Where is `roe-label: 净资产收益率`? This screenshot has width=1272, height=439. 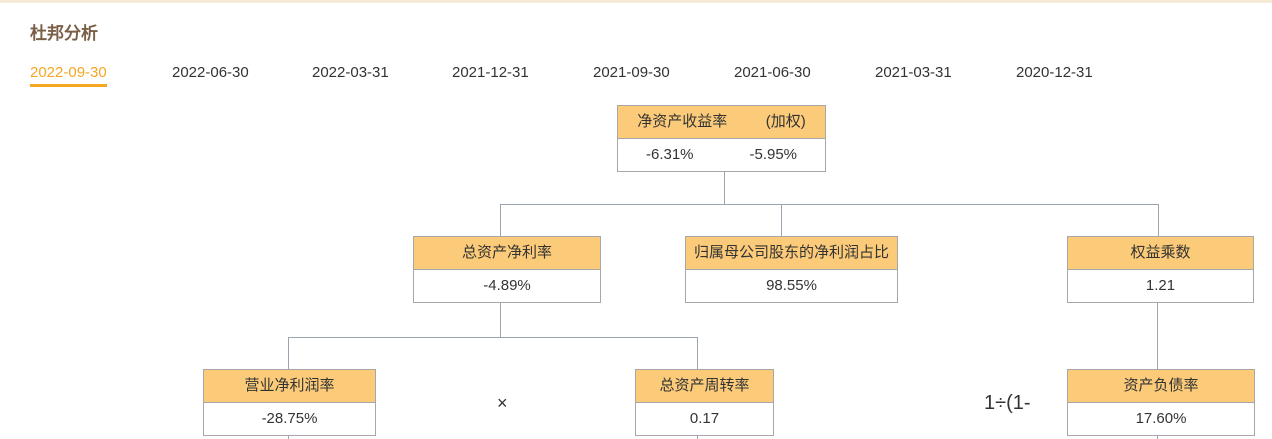 roe-label: 净资产收益率 is located at coordinates (682, 121).